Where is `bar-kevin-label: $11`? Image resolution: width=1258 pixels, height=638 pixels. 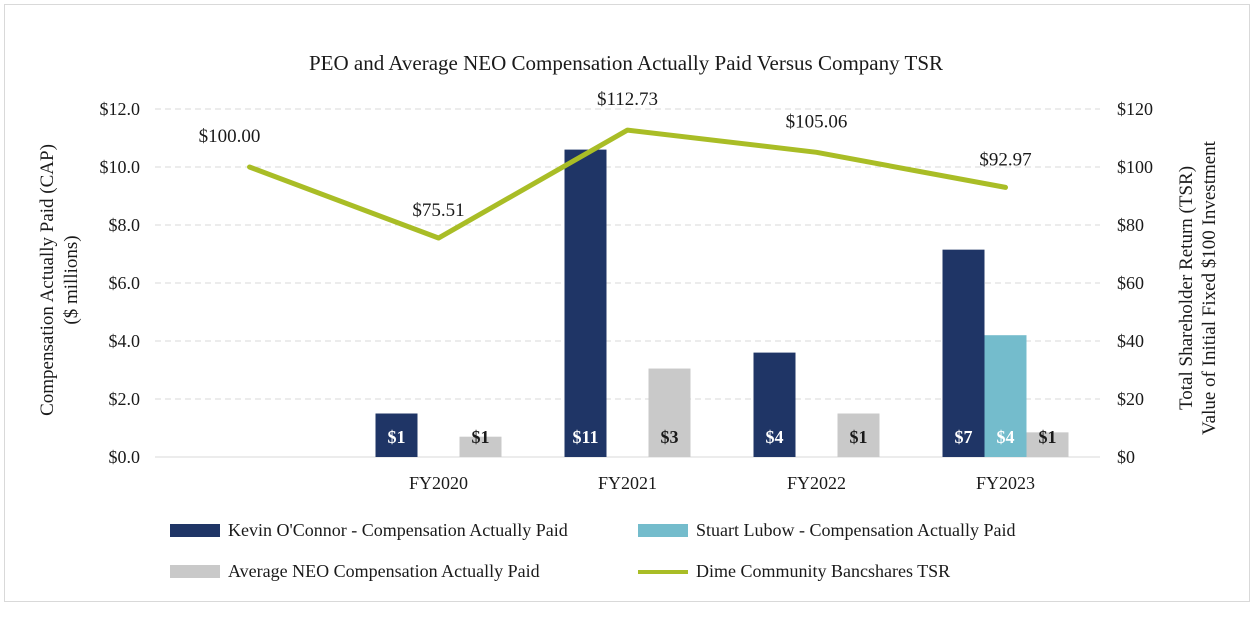 bar-kevin-label: $11 is located at coordinates (585, 437).